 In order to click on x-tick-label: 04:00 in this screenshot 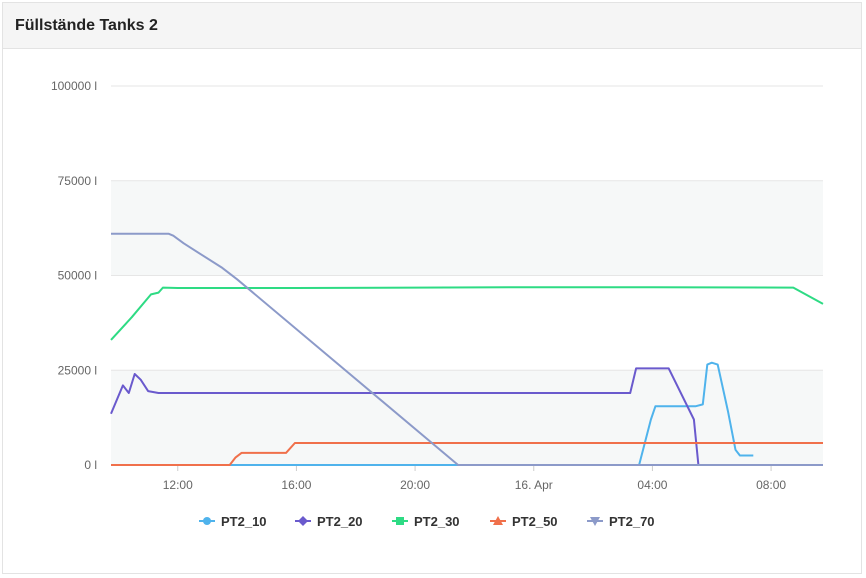, I will do `click(652, 485)`.